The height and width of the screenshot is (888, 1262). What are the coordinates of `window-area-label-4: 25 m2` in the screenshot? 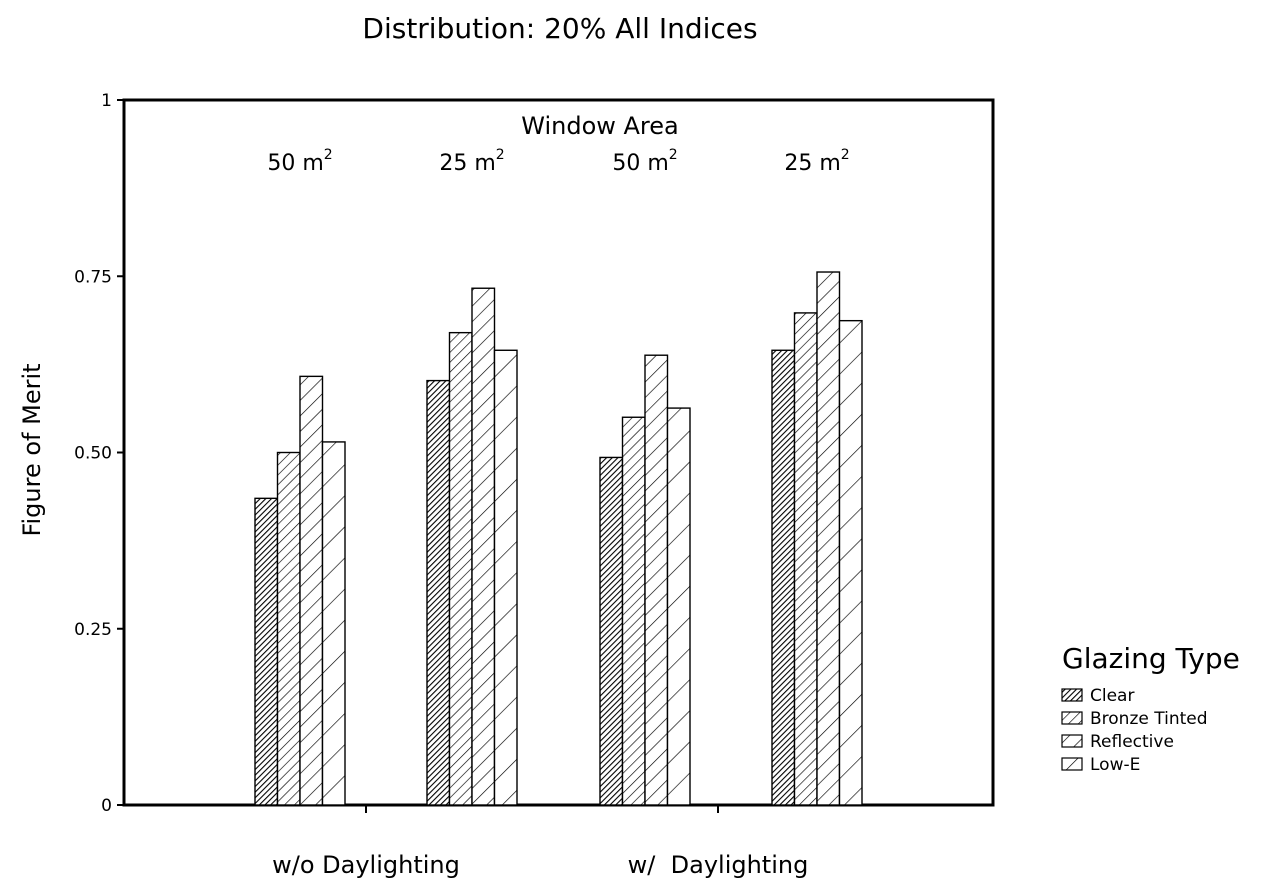 It's located at (816, 161).